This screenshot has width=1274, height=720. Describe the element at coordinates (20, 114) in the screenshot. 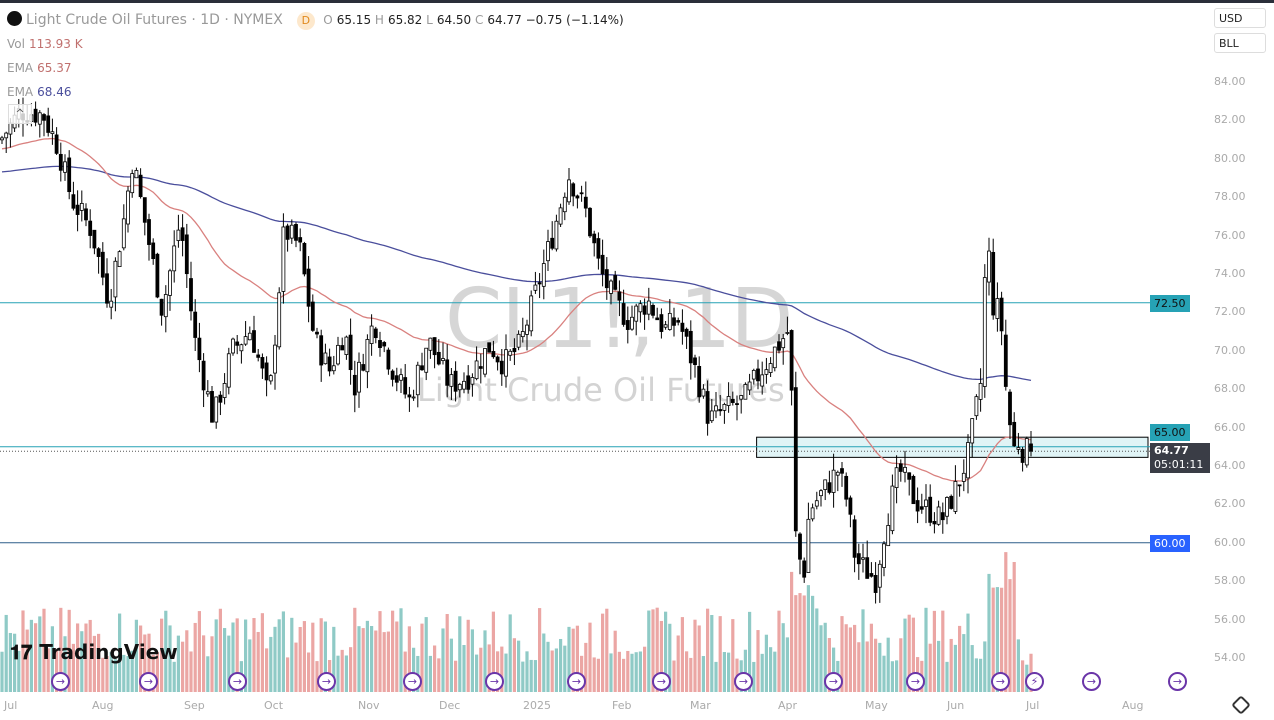

I see `collapse-legend-button: ^` at that location.